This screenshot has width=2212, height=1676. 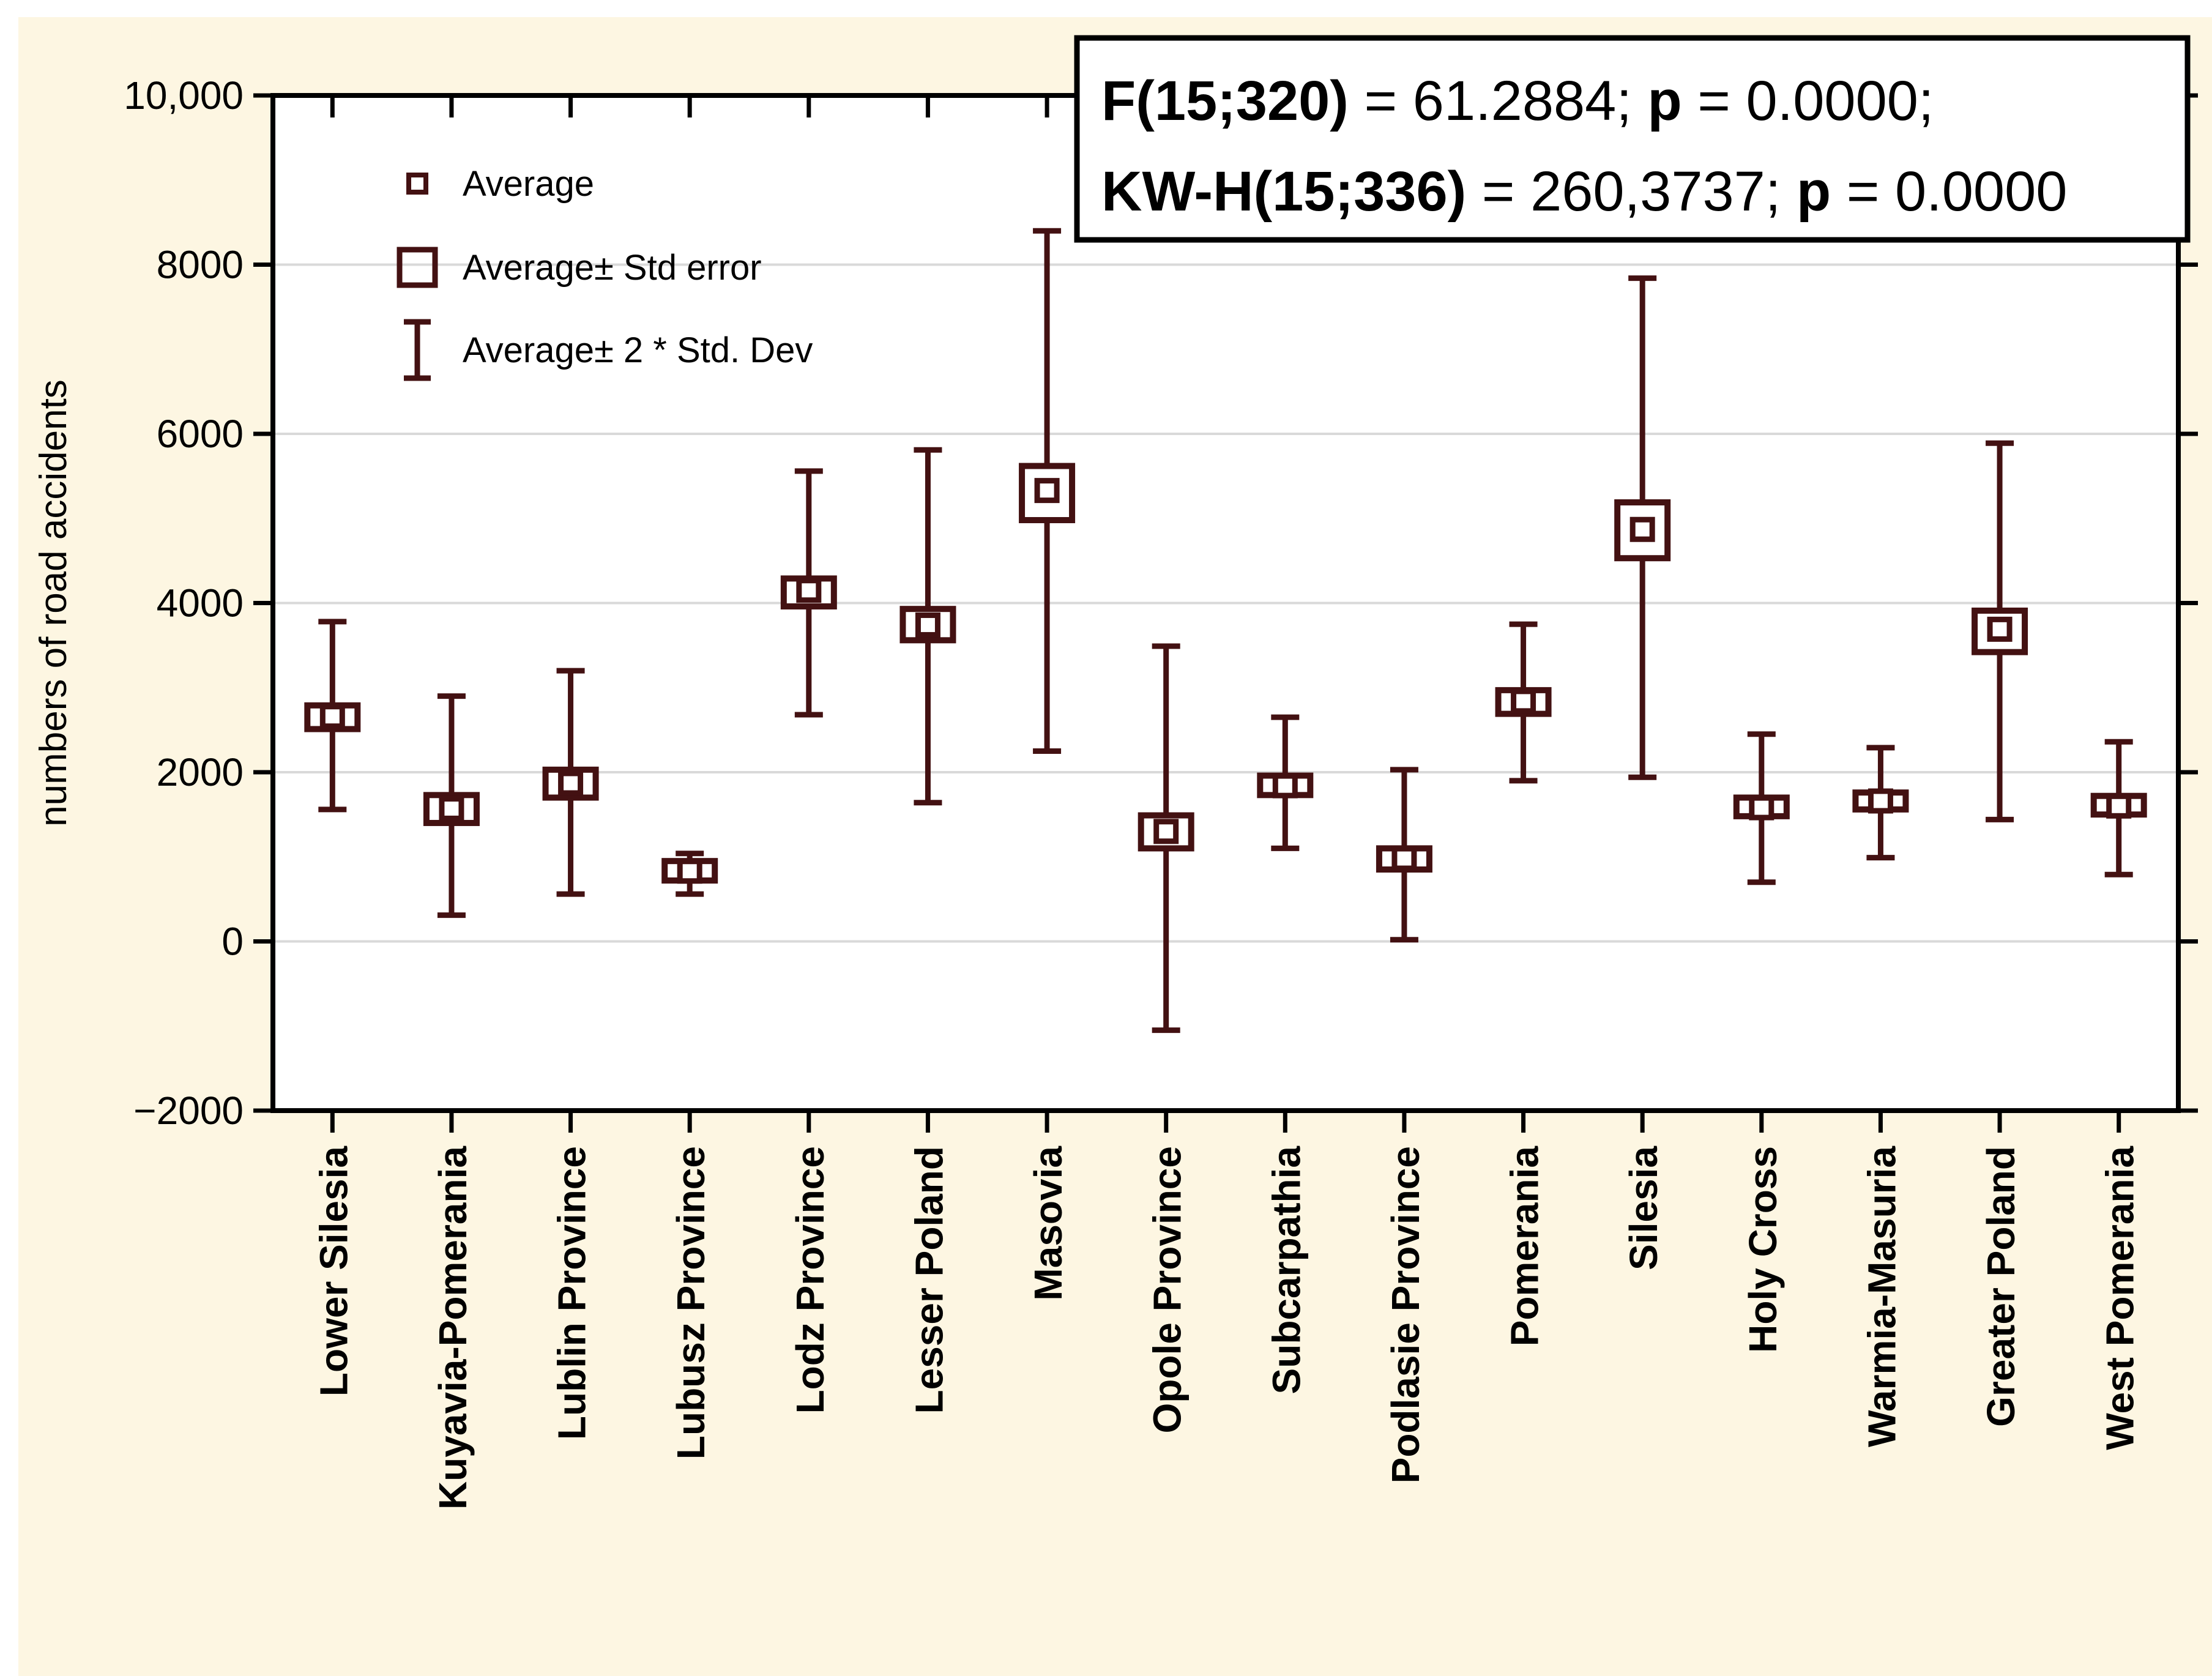 What do you see at coordinates (2001, 1286) in the screenshot?
I see `x-category-label: Greater Poland` at bounding box center [2001, 1286].